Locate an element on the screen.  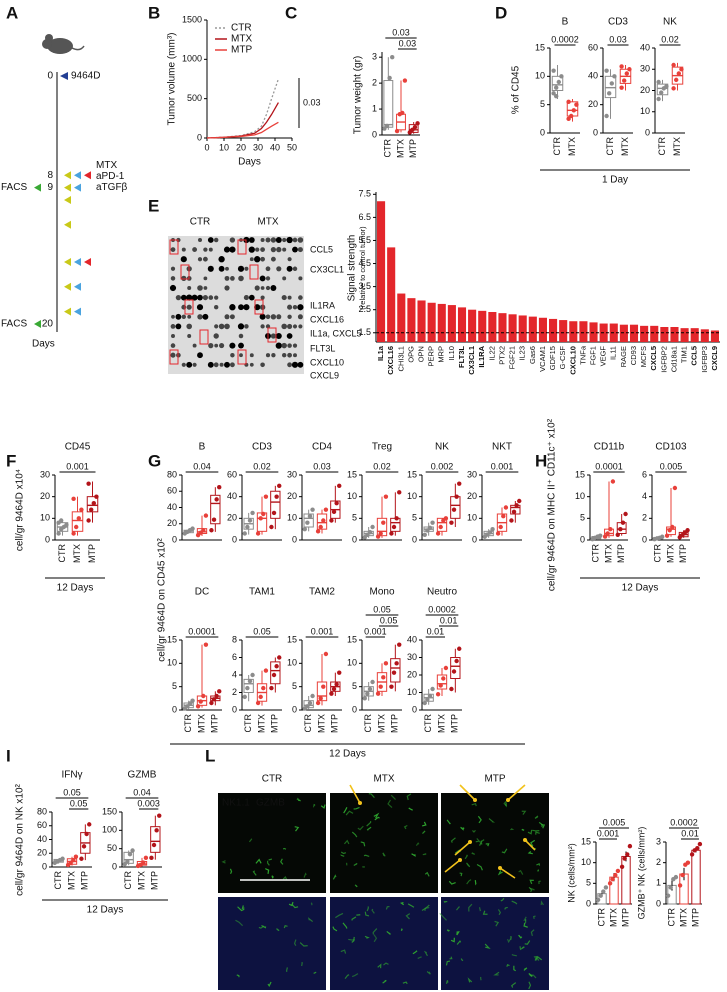
blot-label: CXCL9 is located at coordinates (324, 375).